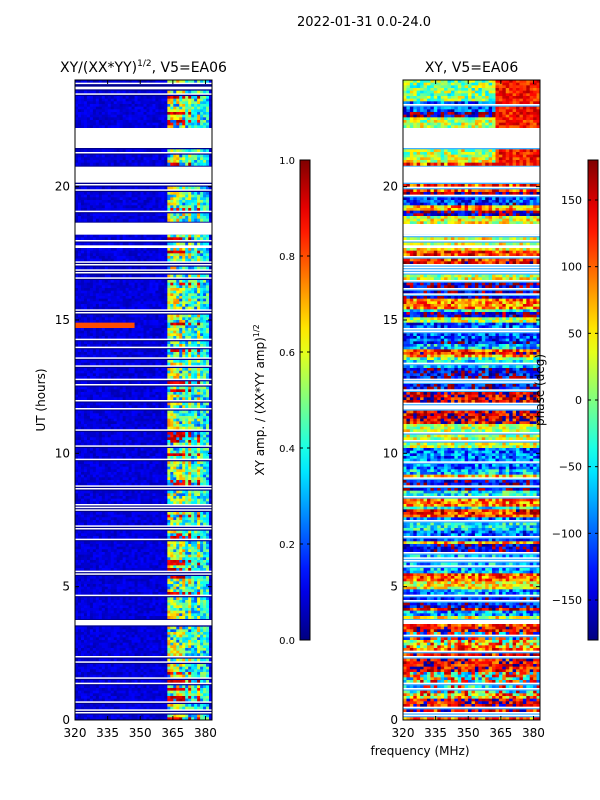 The height and width of the screenshot is (800, 600). What do you see at coordinates (41, 399) in the screenshot?
I see `y-axis-label: UT (hours)` at bounding box center [41, 399].